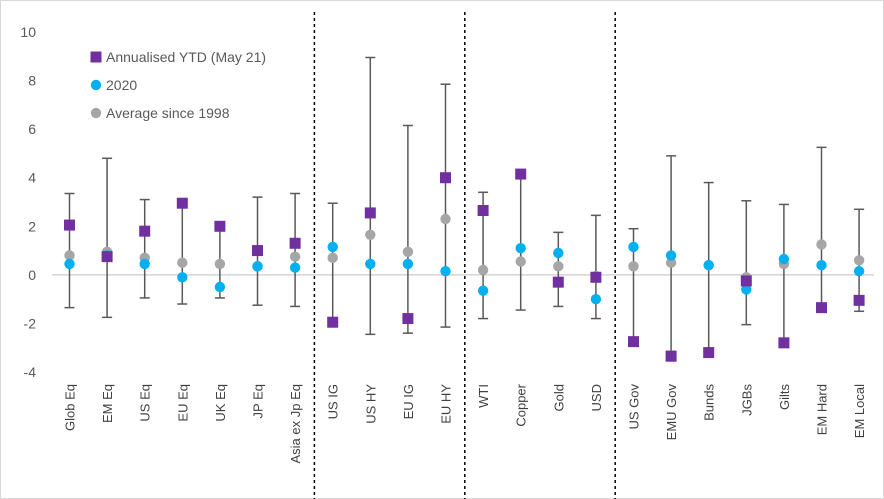 The width and height of the screenshot is (884, 499). What do you see at coordinates (446, 404) in the screenshot?
I see `category-label: EU HY` at bounding box center [446, 404].